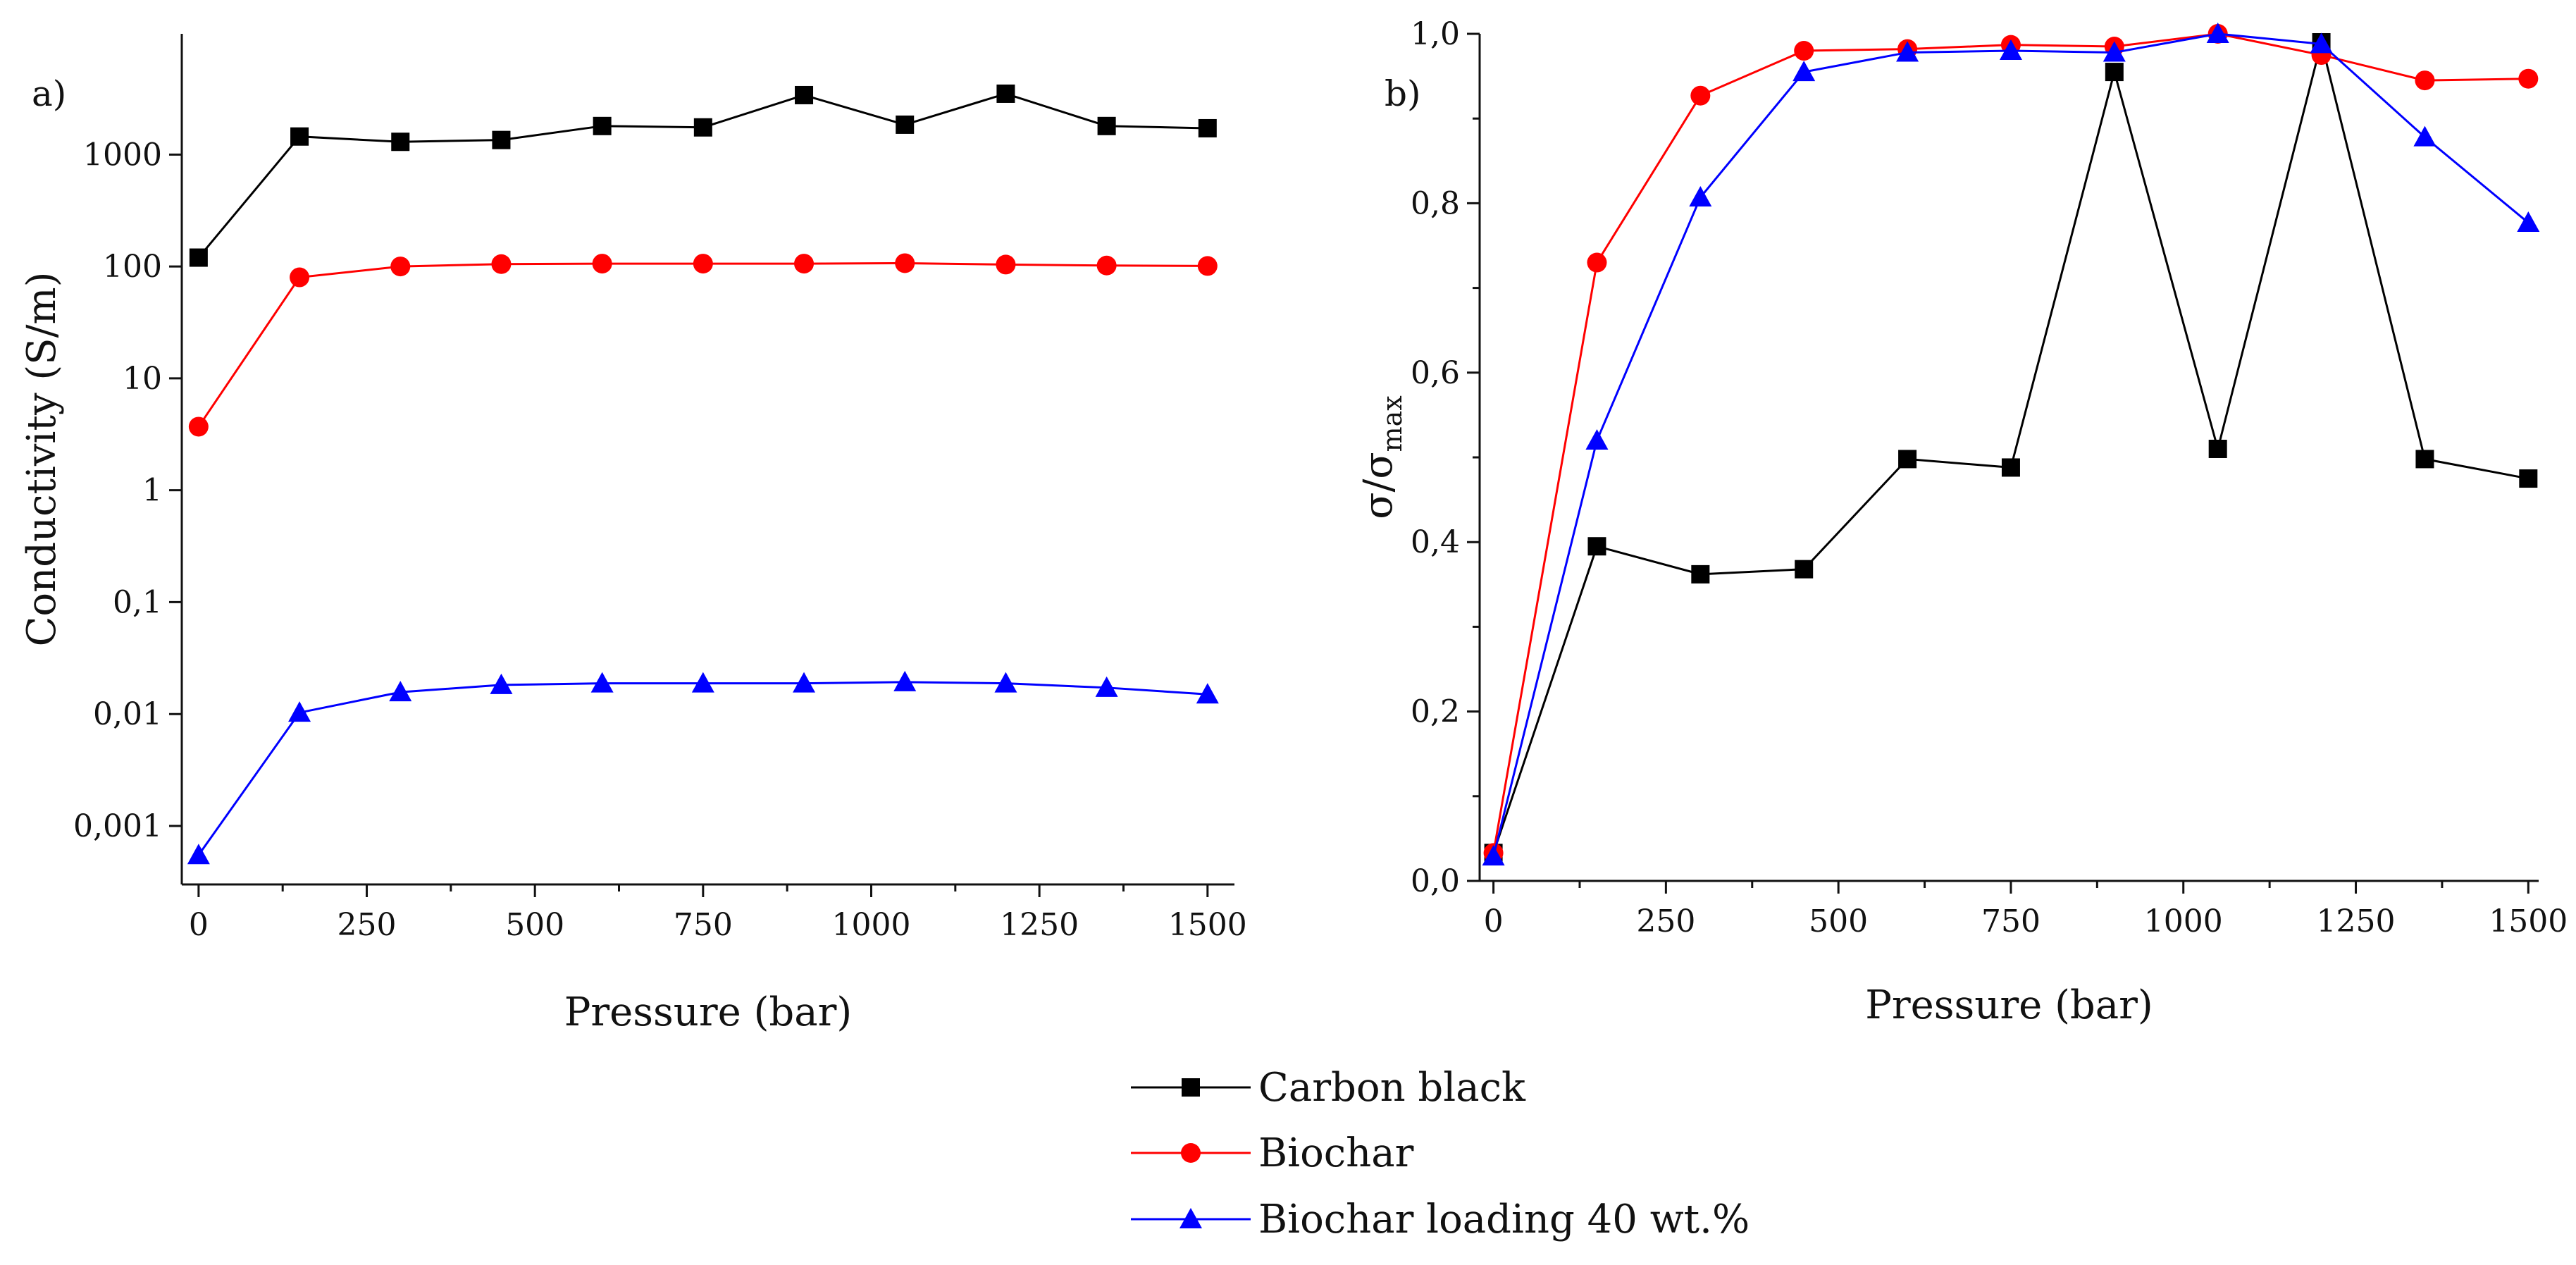 Image resolution: width=2576 pixels, height=1265 pixels. Describe the element at coordinates (122, 155) in the screenshot. I see `y-tick-label: 1000` at that location.